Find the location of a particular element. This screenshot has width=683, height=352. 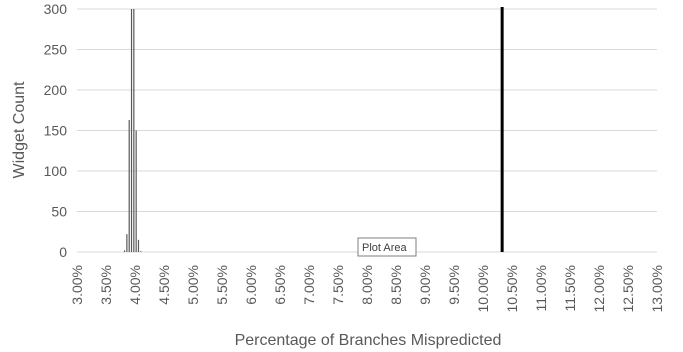

x-tick-label: 8.50% is located at coordinates (396, 285).